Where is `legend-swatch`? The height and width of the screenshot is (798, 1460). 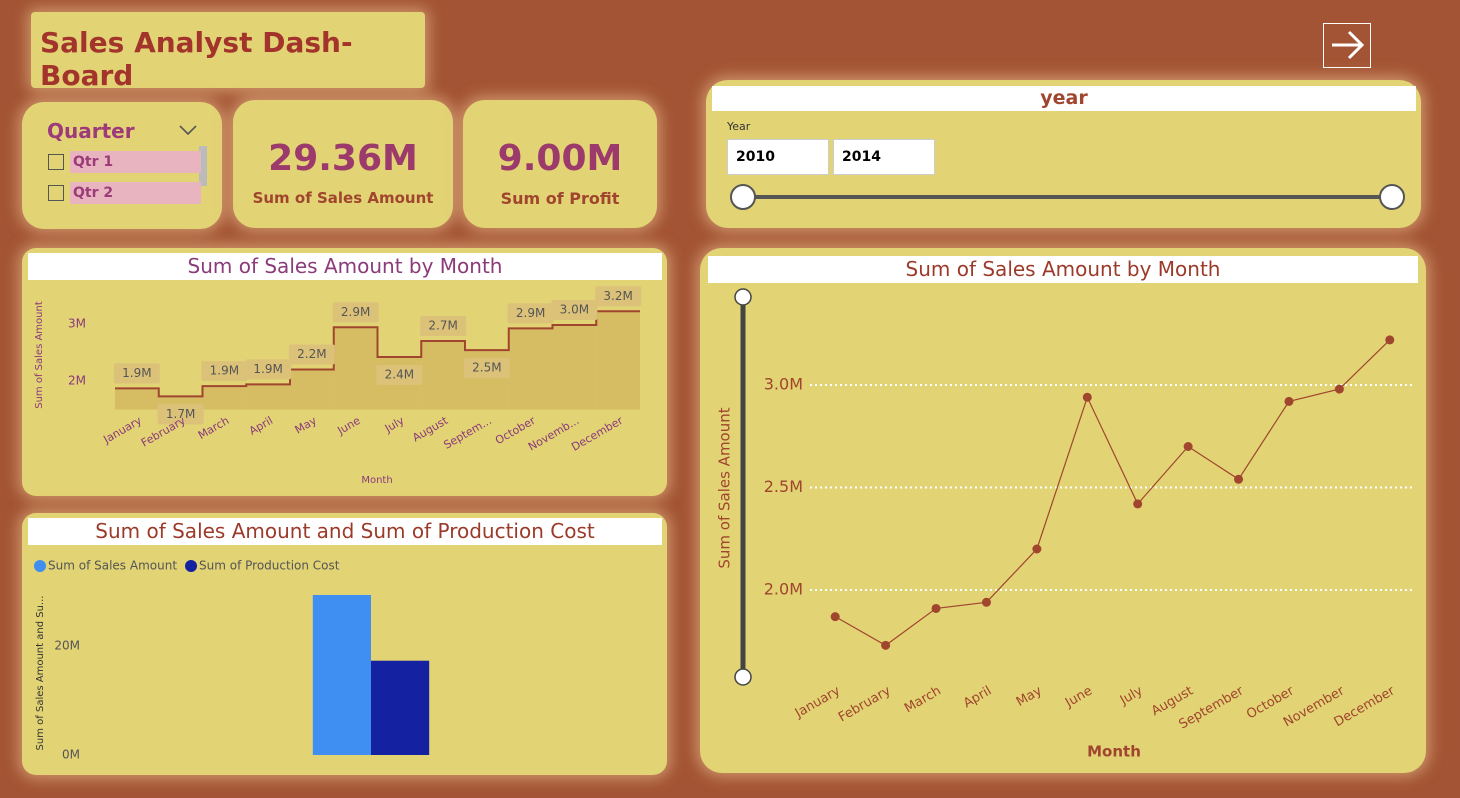
legend-swatch is located at coordinates (40, 566).